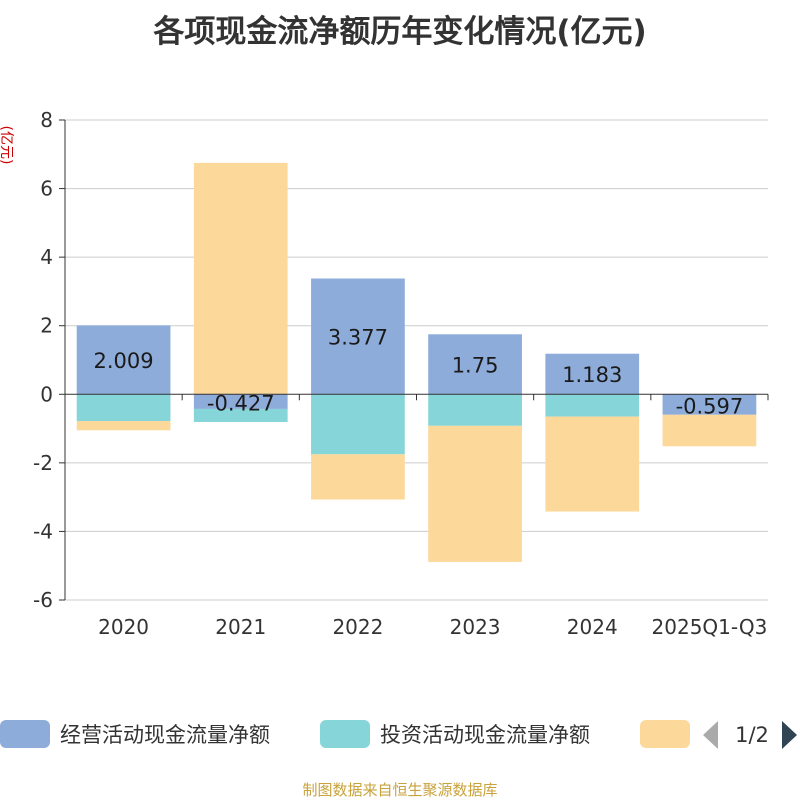  What do you see at coordinates (419, 371) in the screenshot?
I see `data-labels: 2.009 -0.427 3.377 1.75 1.183 -0.597` at bounding box center [419, 371].